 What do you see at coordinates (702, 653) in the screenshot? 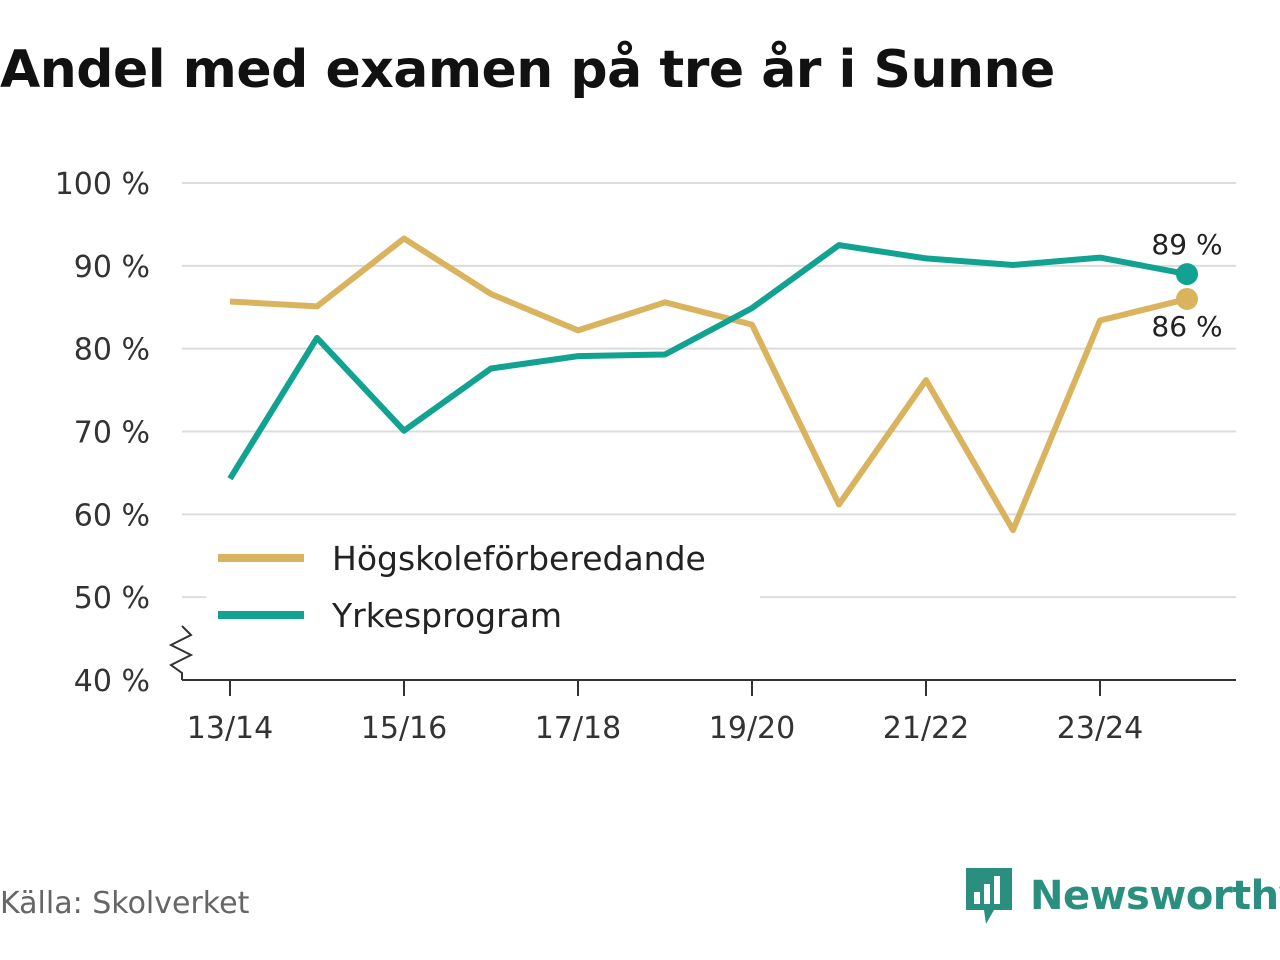
I see `x-axis` at bounding box center [702, 653].